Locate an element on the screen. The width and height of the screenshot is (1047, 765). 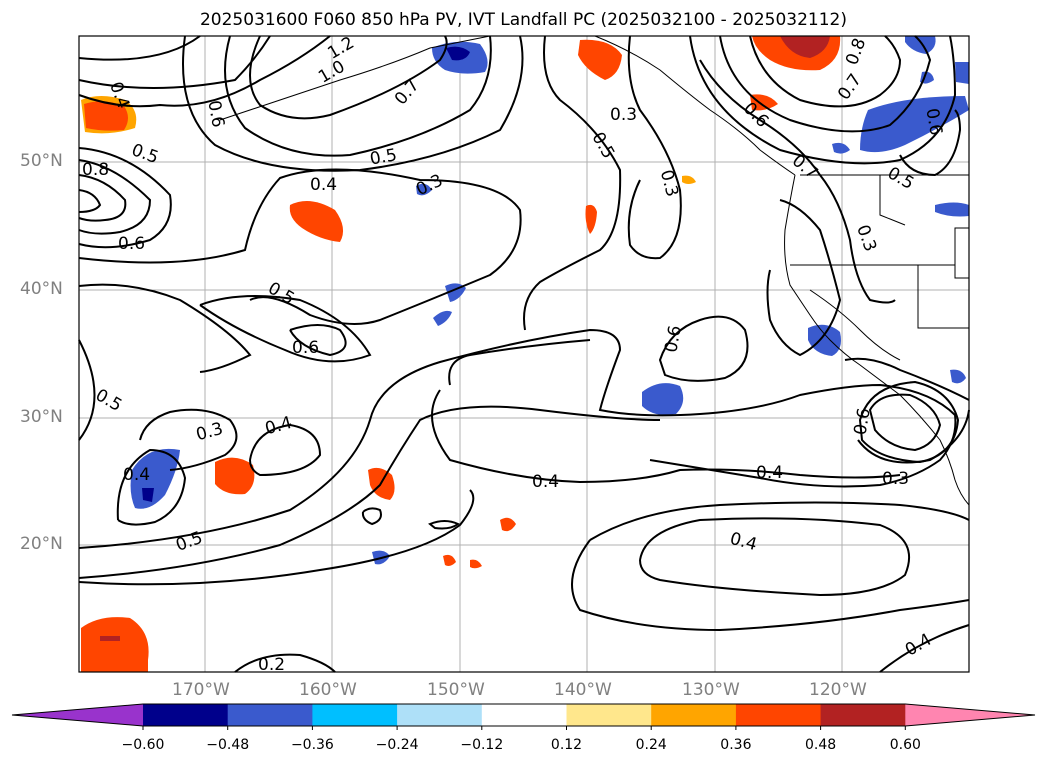
lat-label: 20°N is located at coordinates (41, 544).